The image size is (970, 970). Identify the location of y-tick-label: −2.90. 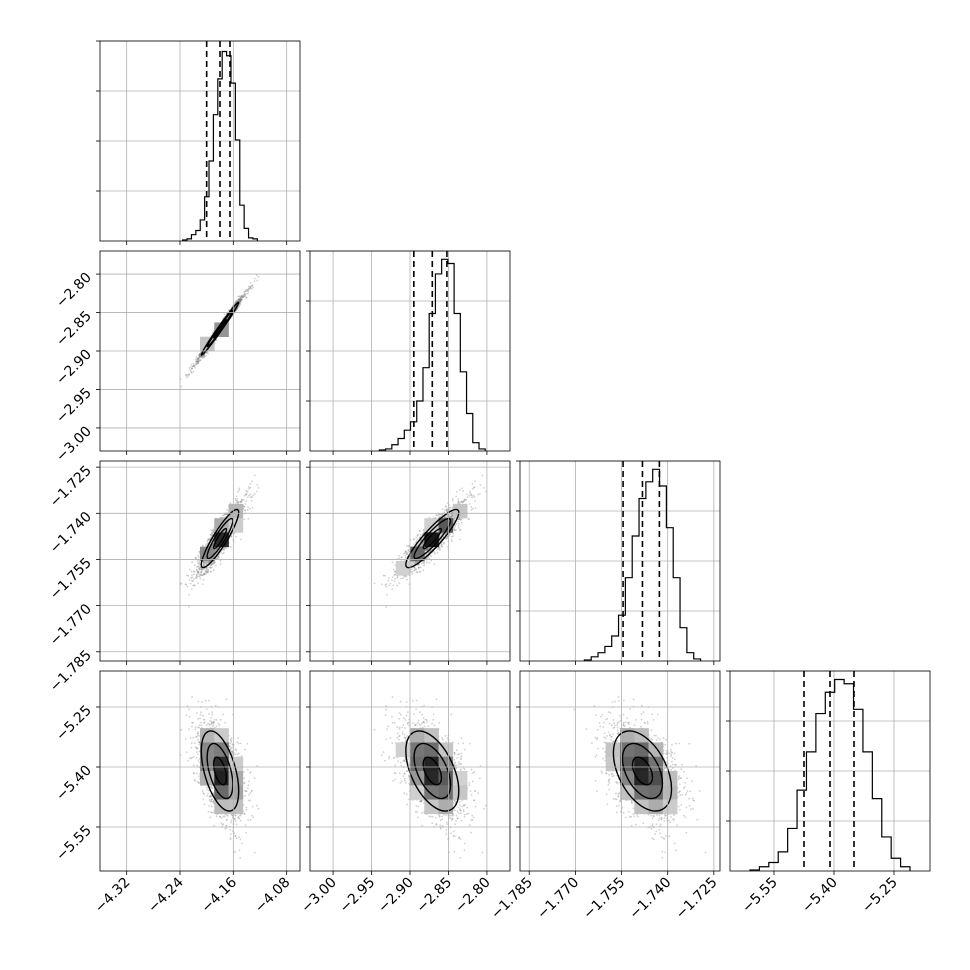
(74, 368).